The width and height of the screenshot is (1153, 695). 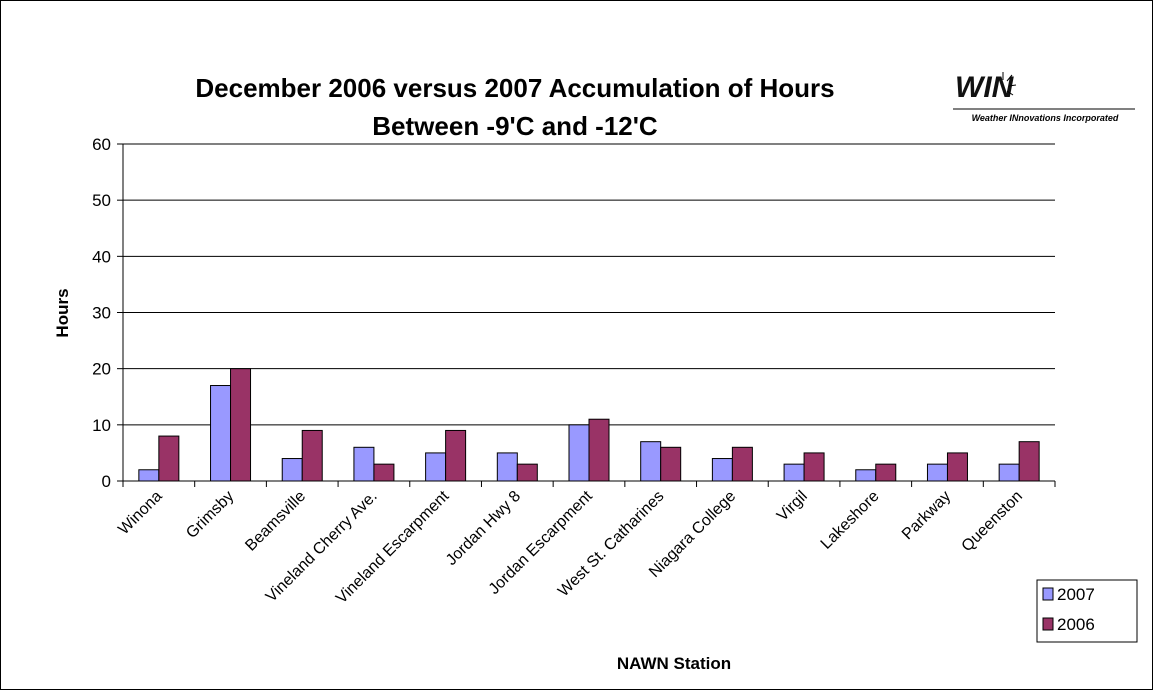 What do you see at coordinates (1087, 611) in the screenshot?
I see `legend-box` at bounding box center [1087, 611].